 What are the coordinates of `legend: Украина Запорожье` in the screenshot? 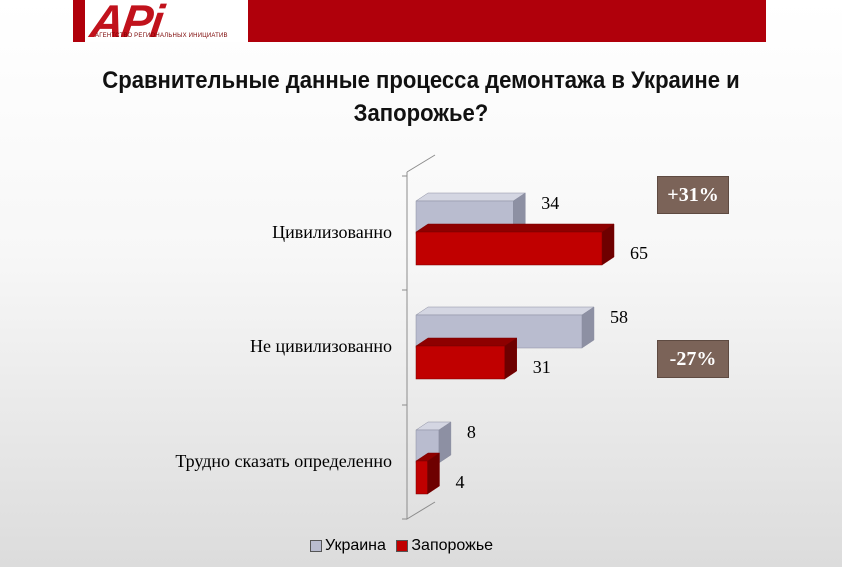 It's located at (404, 547).